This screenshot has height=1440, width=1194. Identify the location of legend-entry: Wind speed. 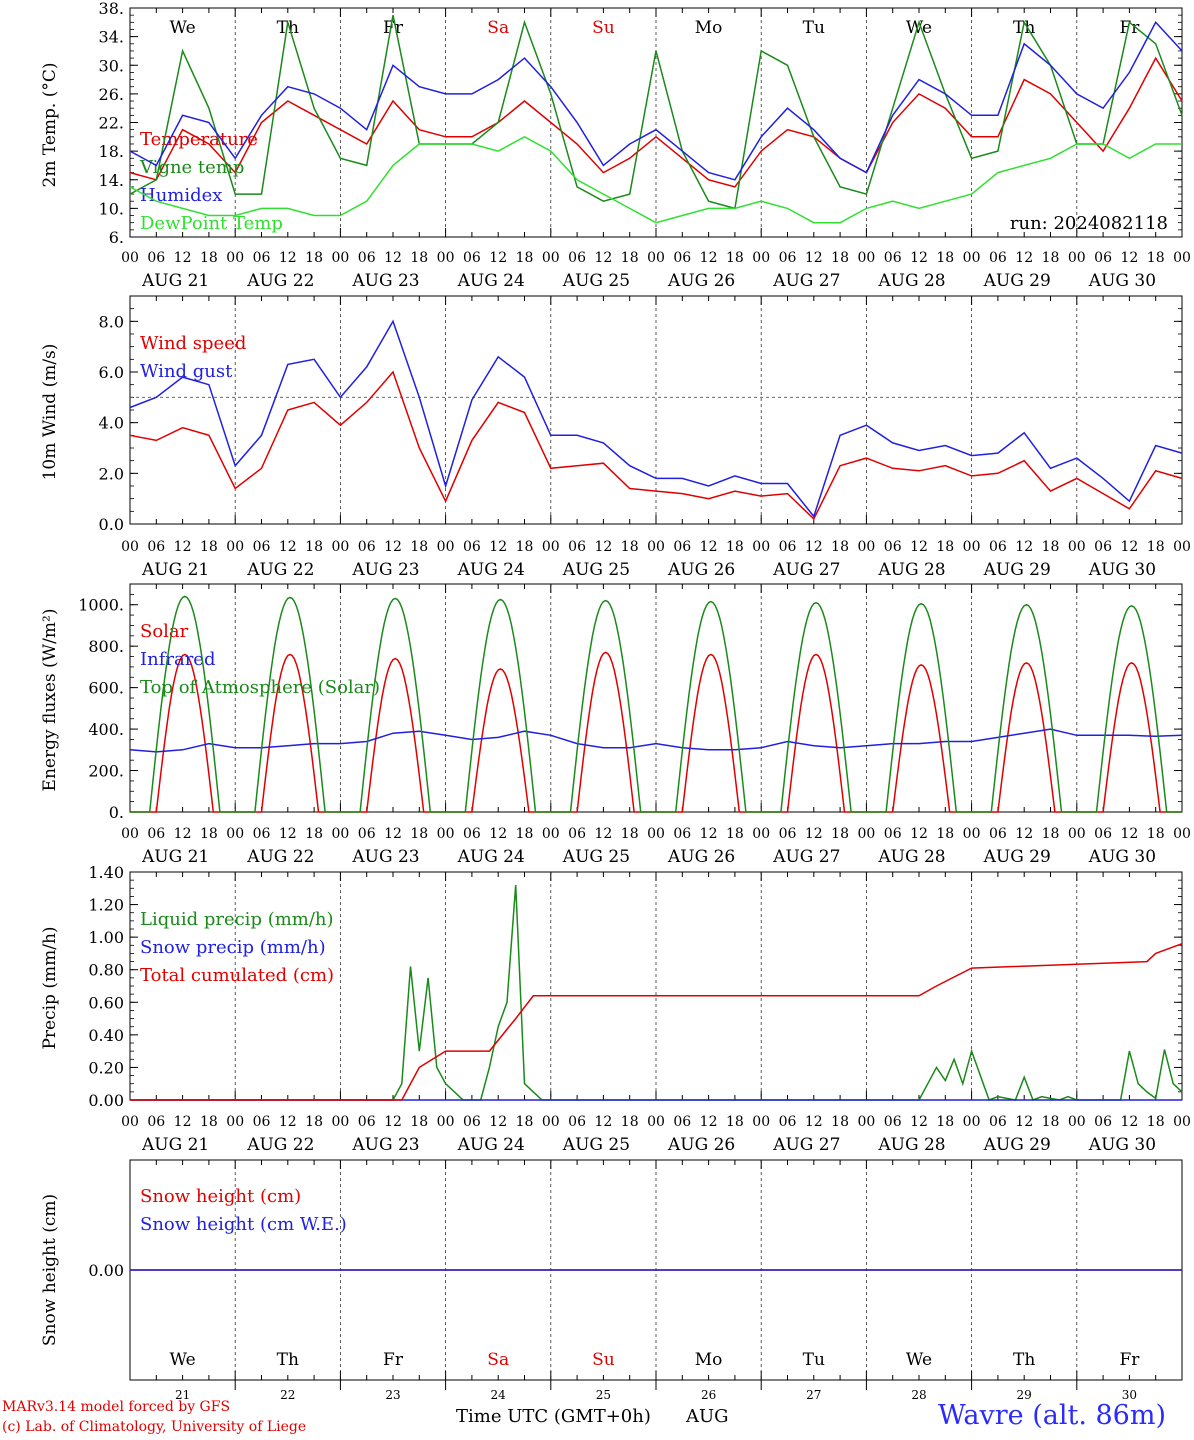
(193, 343).